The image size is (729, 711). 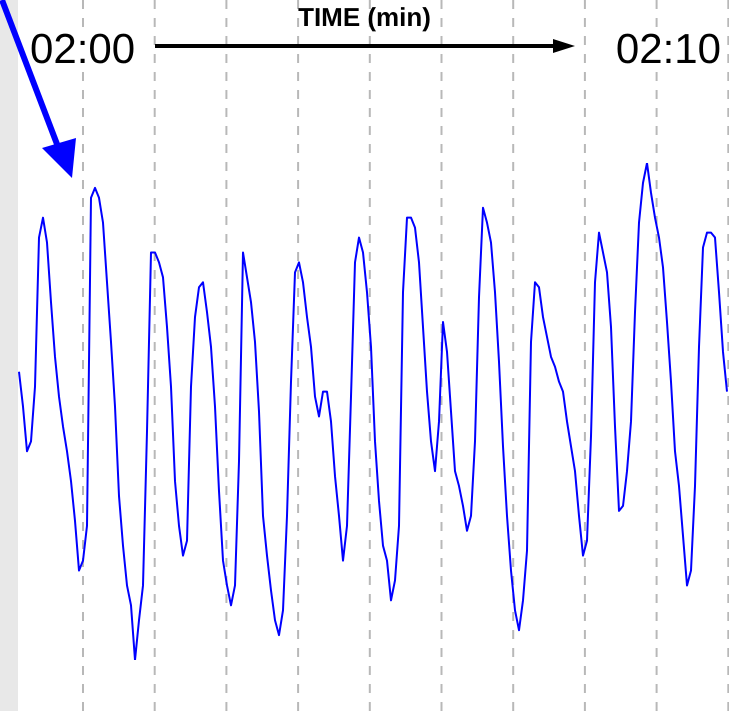 I want to click on chart-title: TIME (min), so click(x=364, y=17).